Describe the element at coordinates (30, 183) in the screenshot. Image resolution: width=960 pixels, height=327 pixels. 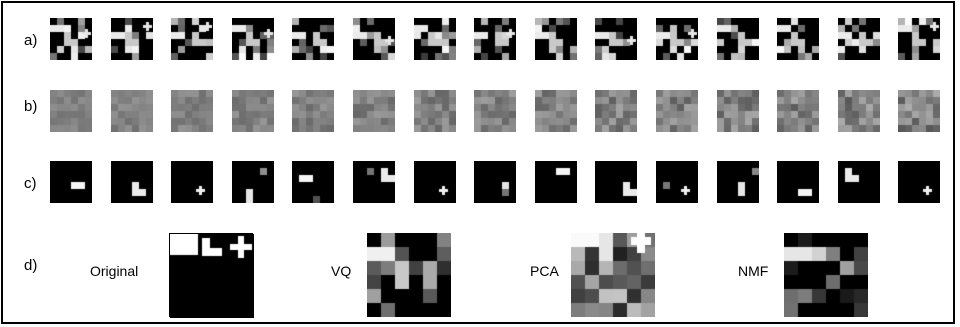
I see `row-label-c: c)` at that location.